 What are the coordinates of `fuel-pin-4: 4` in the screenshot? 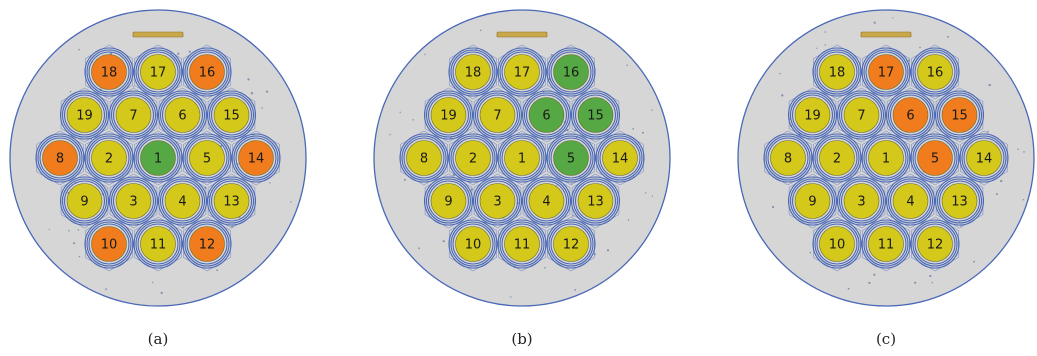 It's located at (182, 201).